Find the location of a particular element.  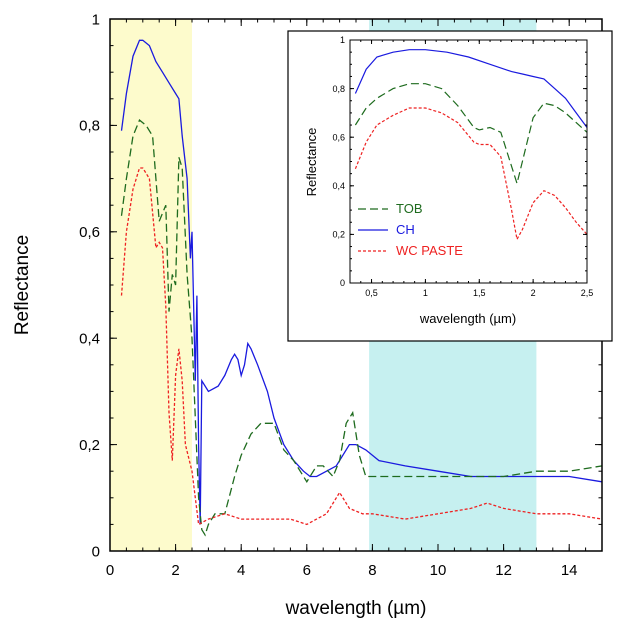

x-tick-label: 2,5 is located at coordinates (587, 293).